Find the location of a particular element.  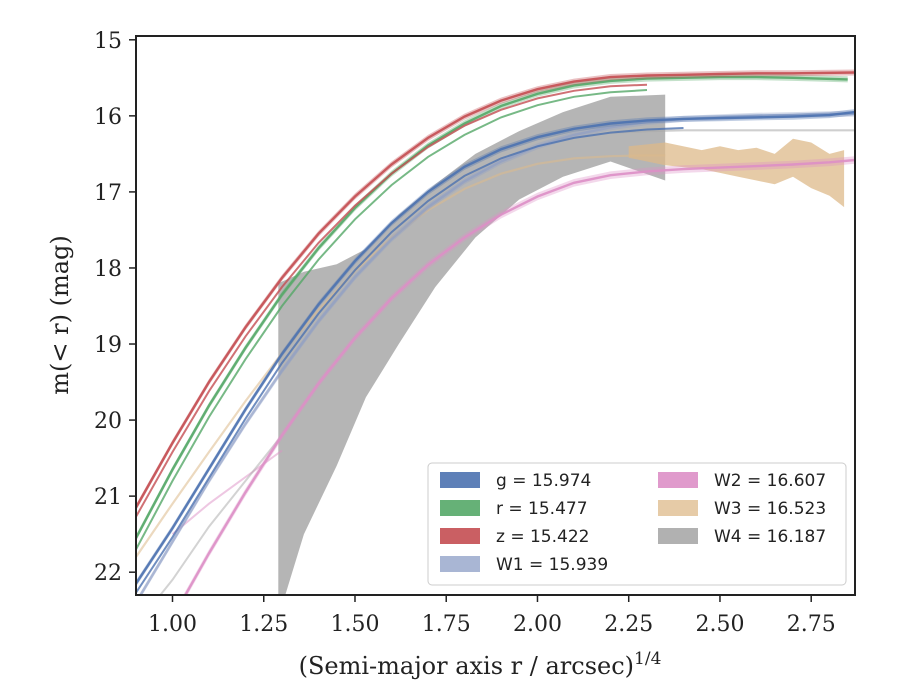

legend-swatch-W2 is located at coordinates (678, 480).